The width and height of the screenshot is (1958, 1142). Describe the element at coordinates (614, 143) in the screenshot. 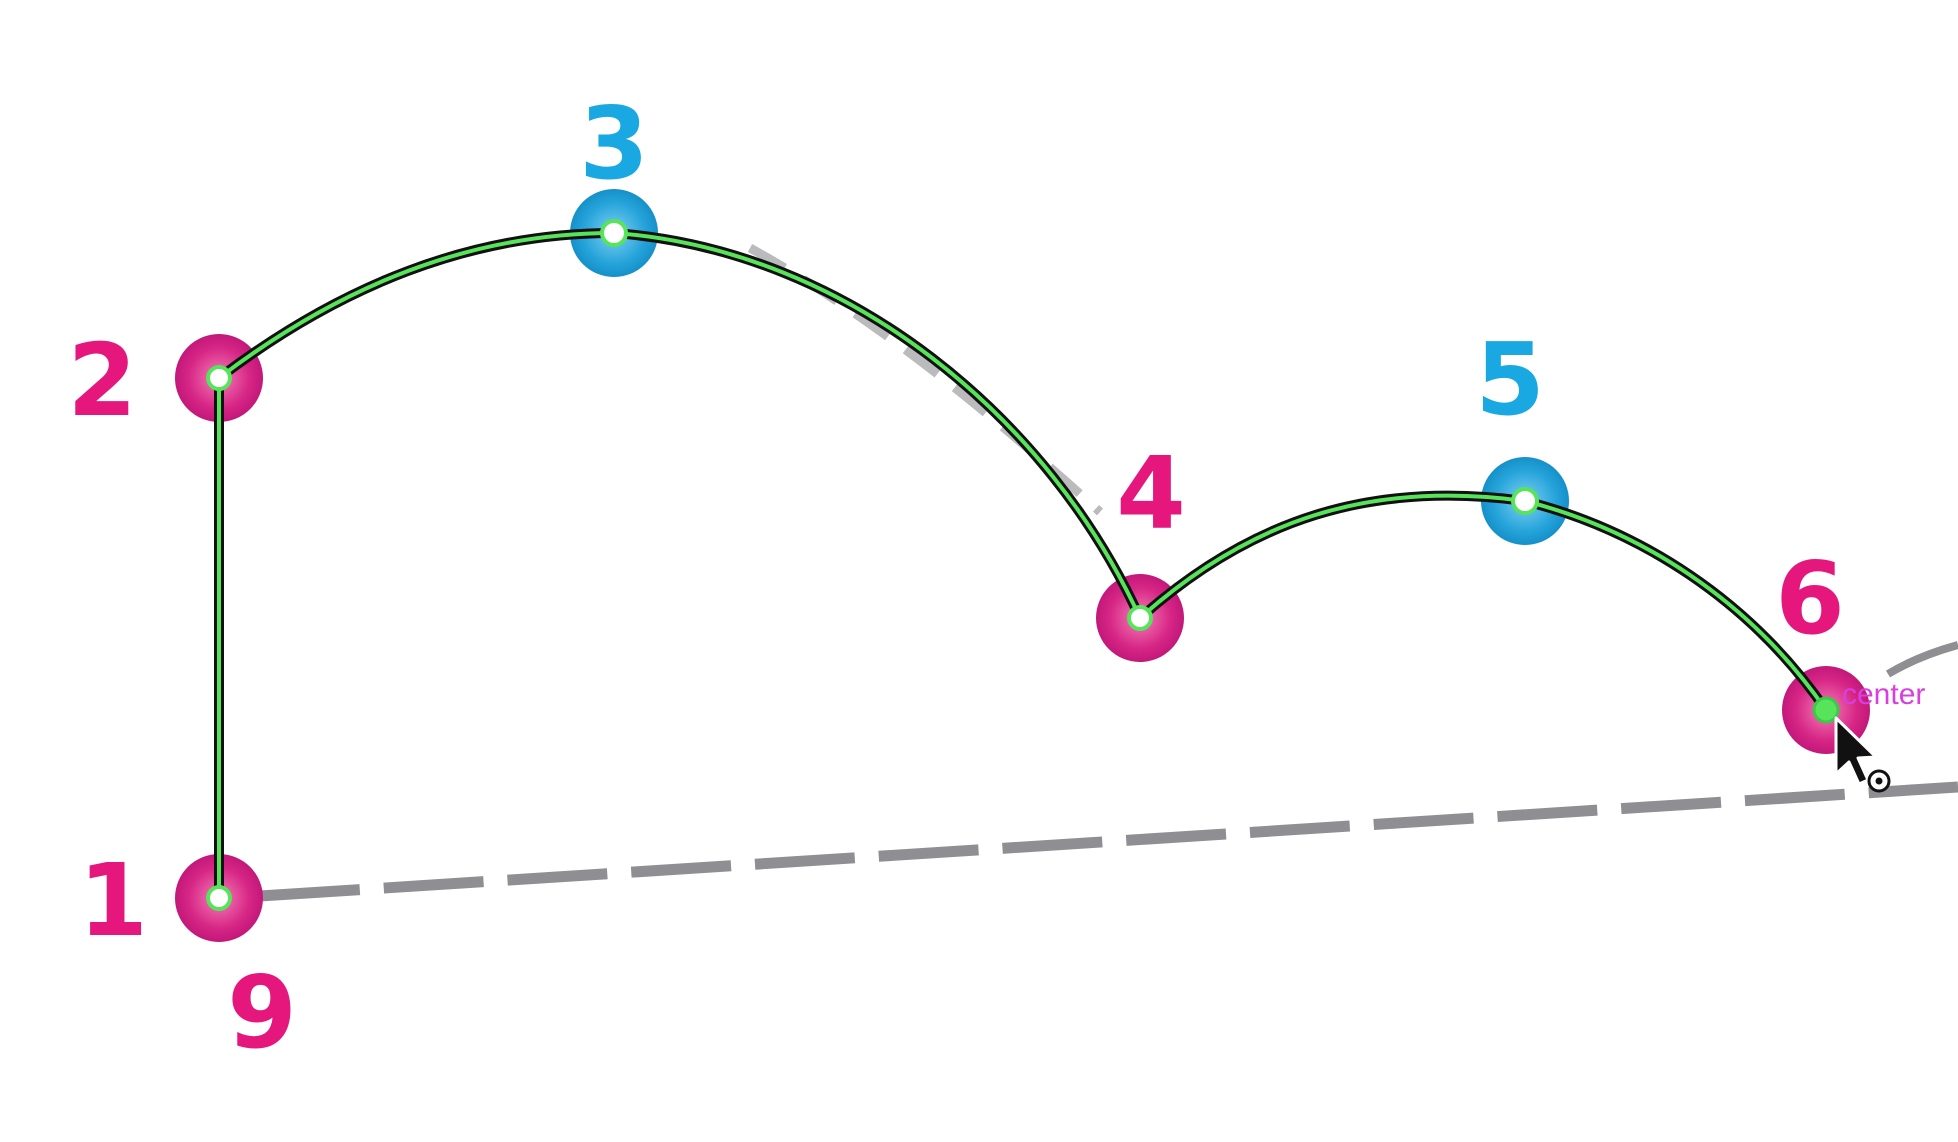

I see `point-label-3: 3` at that location.